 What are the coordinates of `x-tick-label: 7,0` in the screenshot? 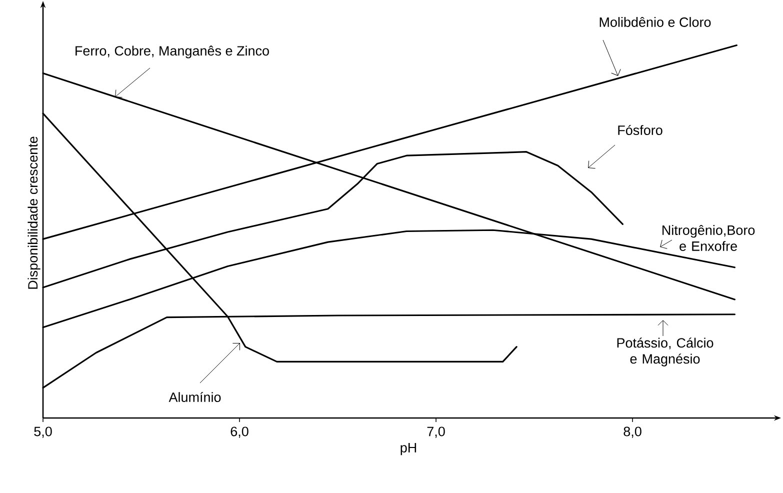 It's located at (436, 432).